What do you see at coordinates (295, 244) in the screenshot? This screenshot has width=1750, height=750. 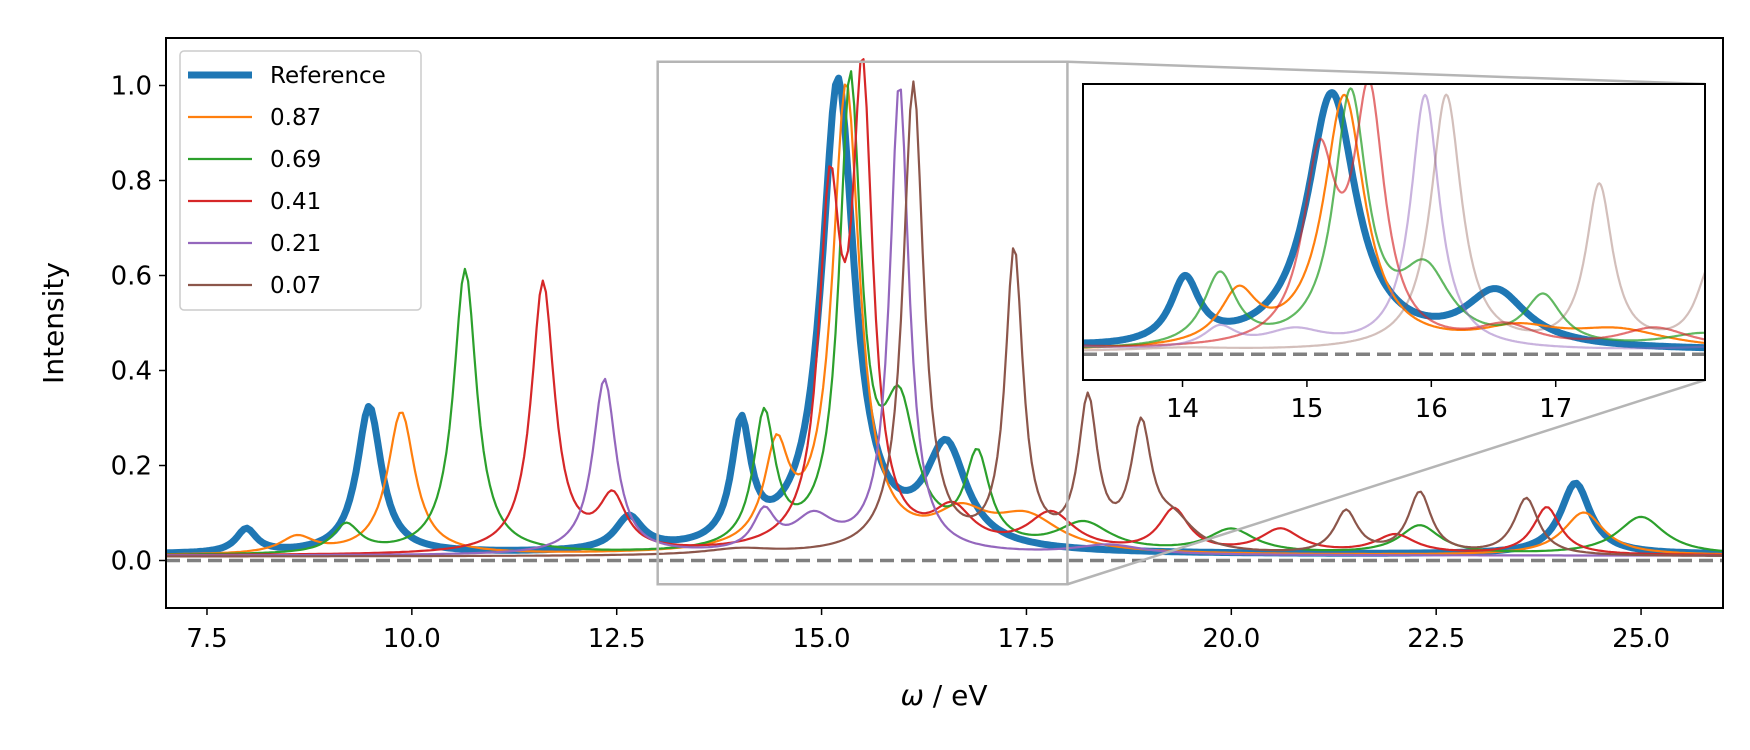 I see `legend-label-0-21: 0.21` at bounding box center [295, 244].